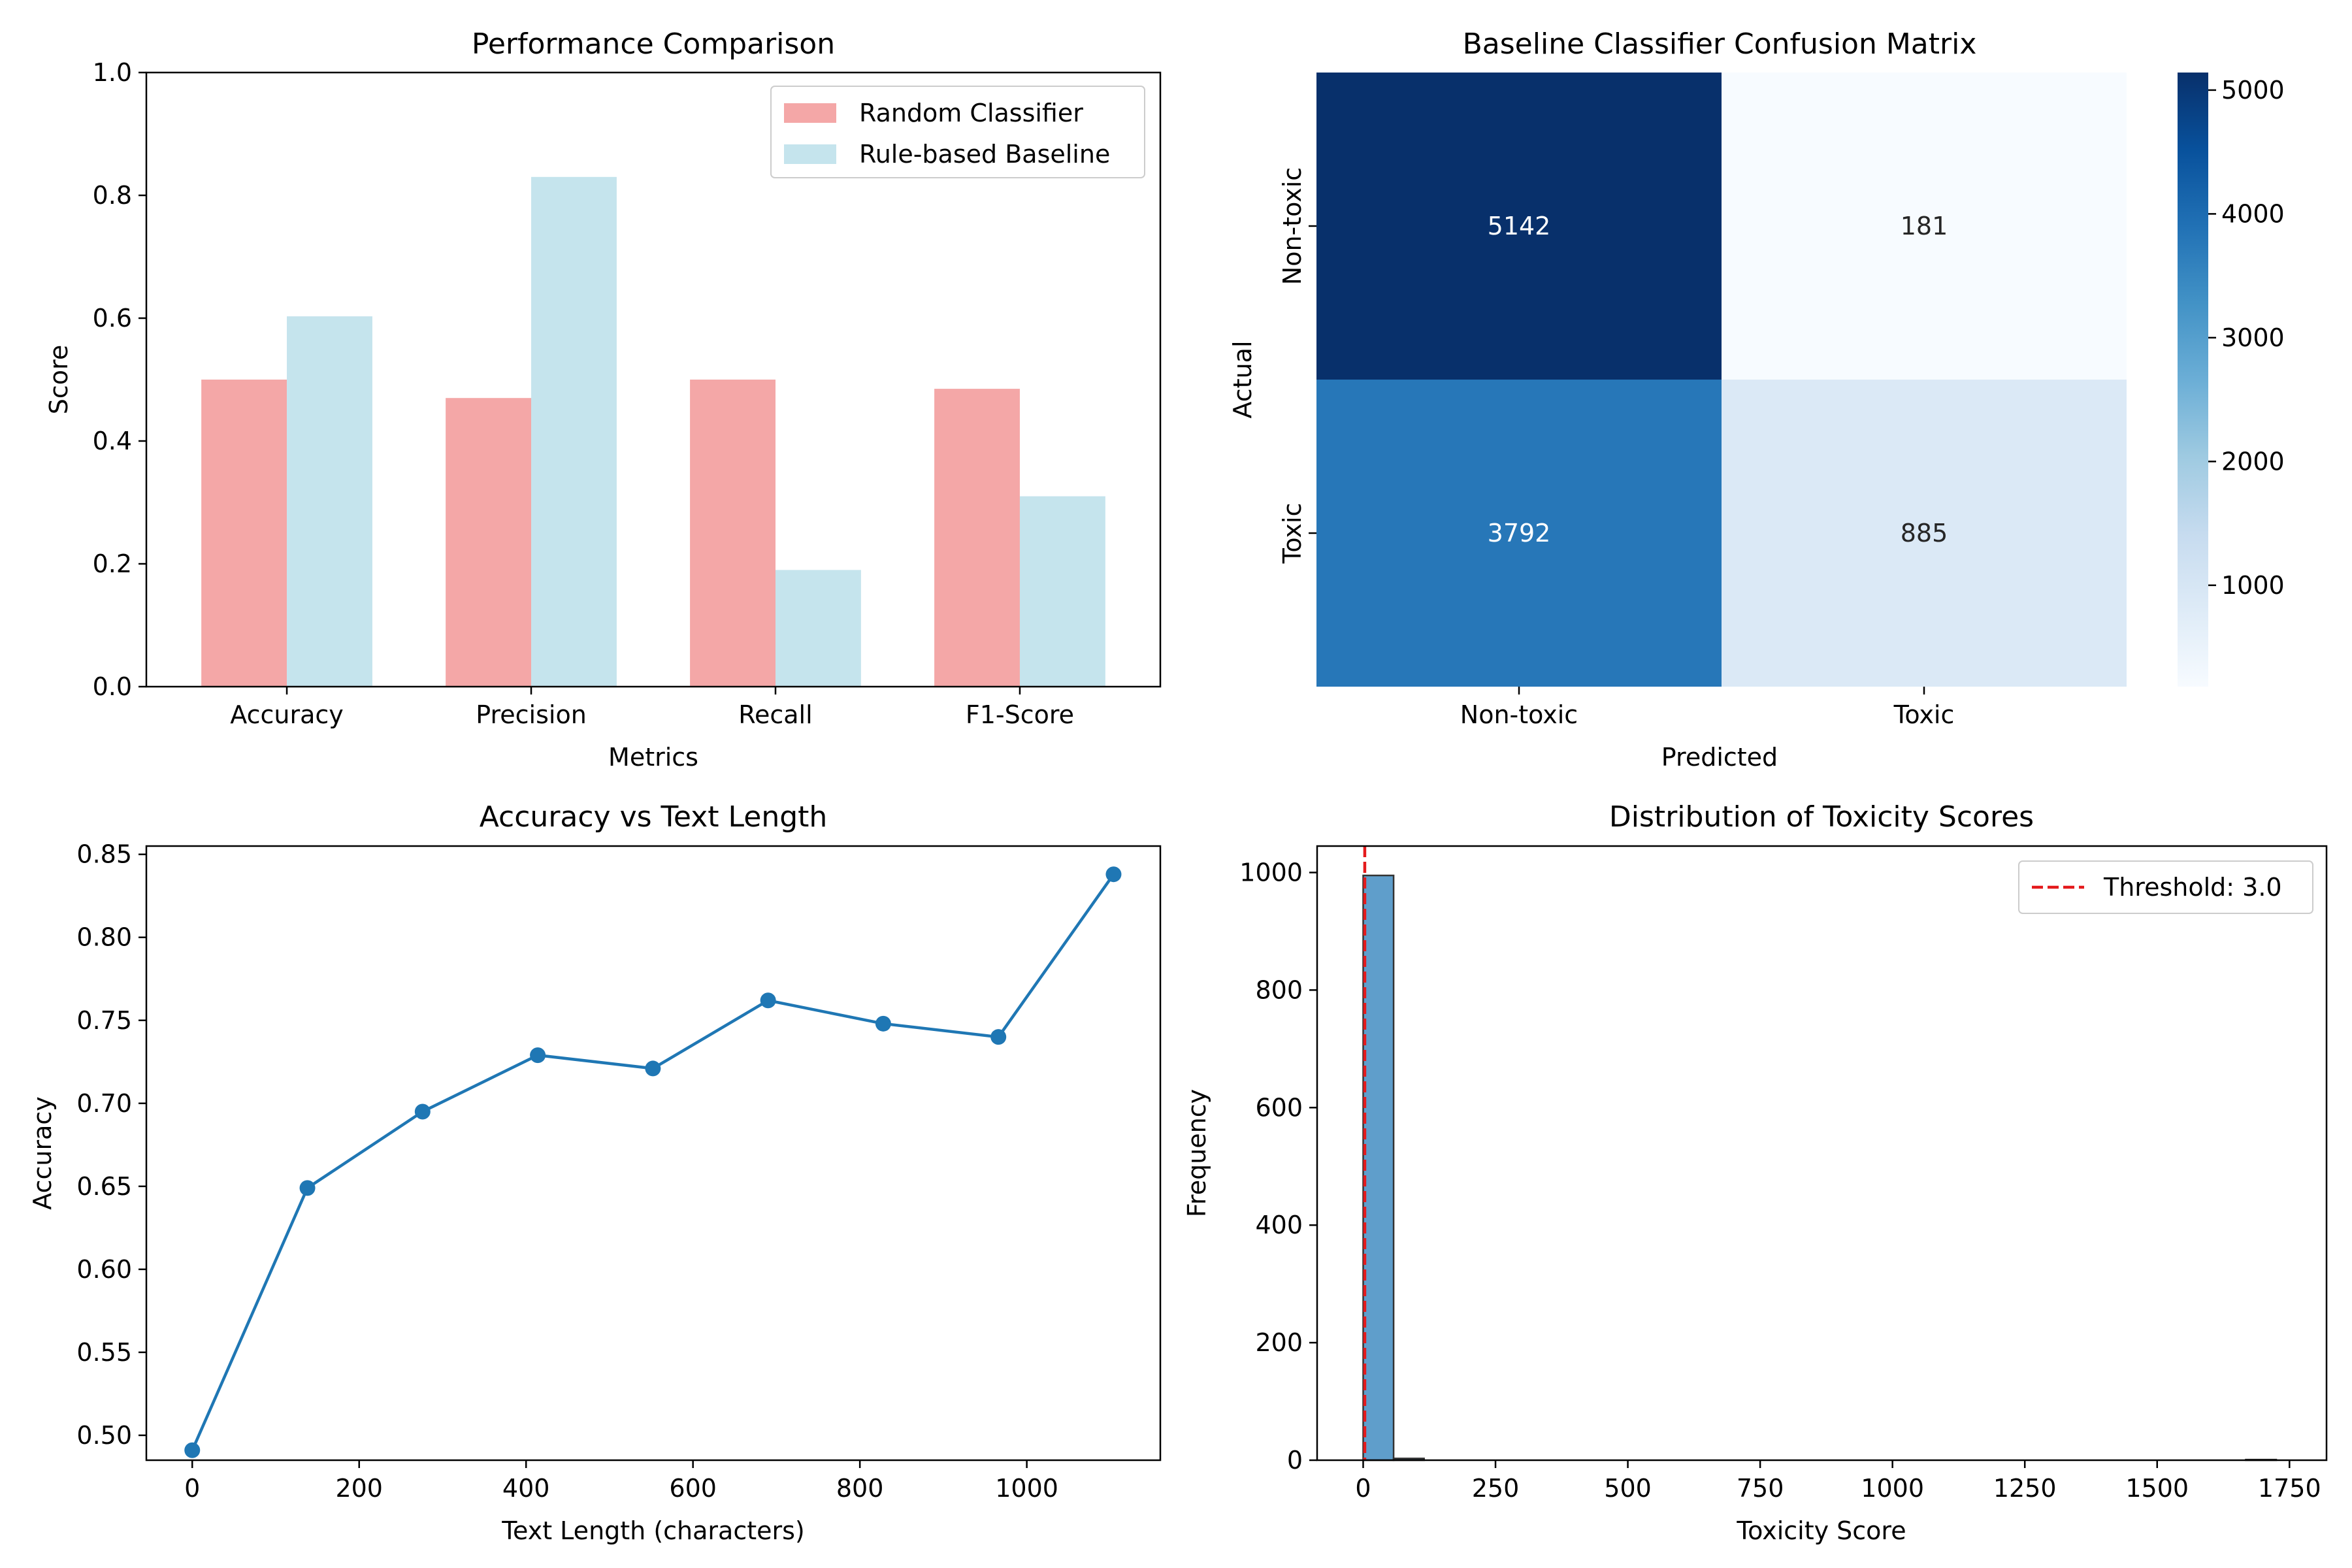  What do you see at coordinates (733, 533) in the screenshot?
I see `p1-bar-recall-s0` at bounding box center [733, 533].